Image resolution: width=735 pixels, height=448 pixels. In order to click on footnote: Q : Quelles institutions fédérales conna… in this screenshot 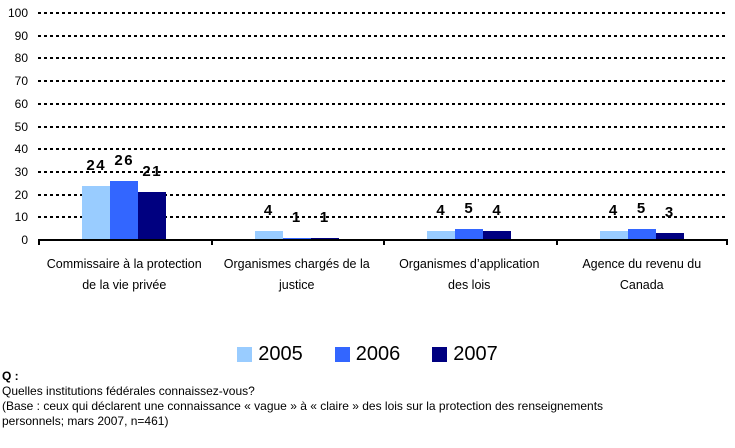, I will do `click(362, 399)`.